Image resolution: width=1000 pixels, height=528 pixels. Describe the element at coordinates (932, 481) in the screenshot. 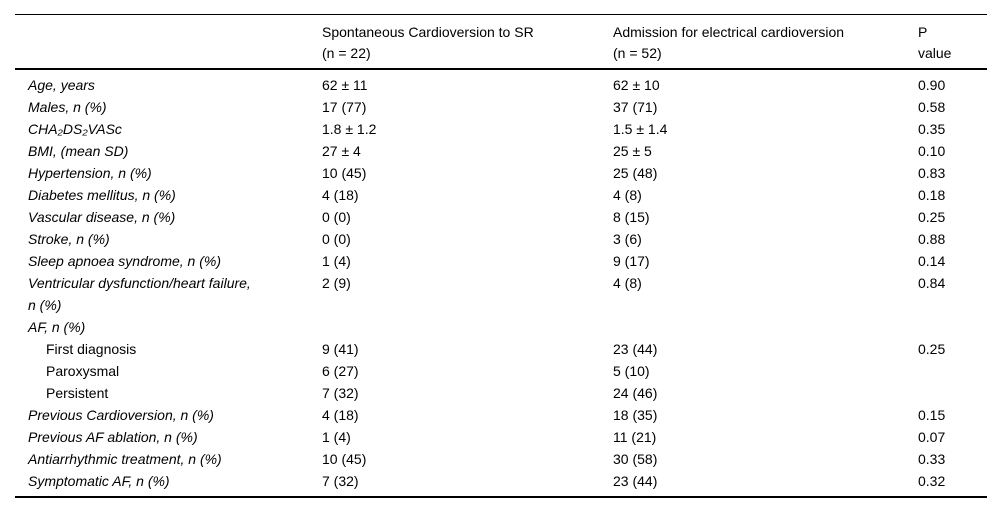

I see `cell-pvalue: 0.32` at that location.